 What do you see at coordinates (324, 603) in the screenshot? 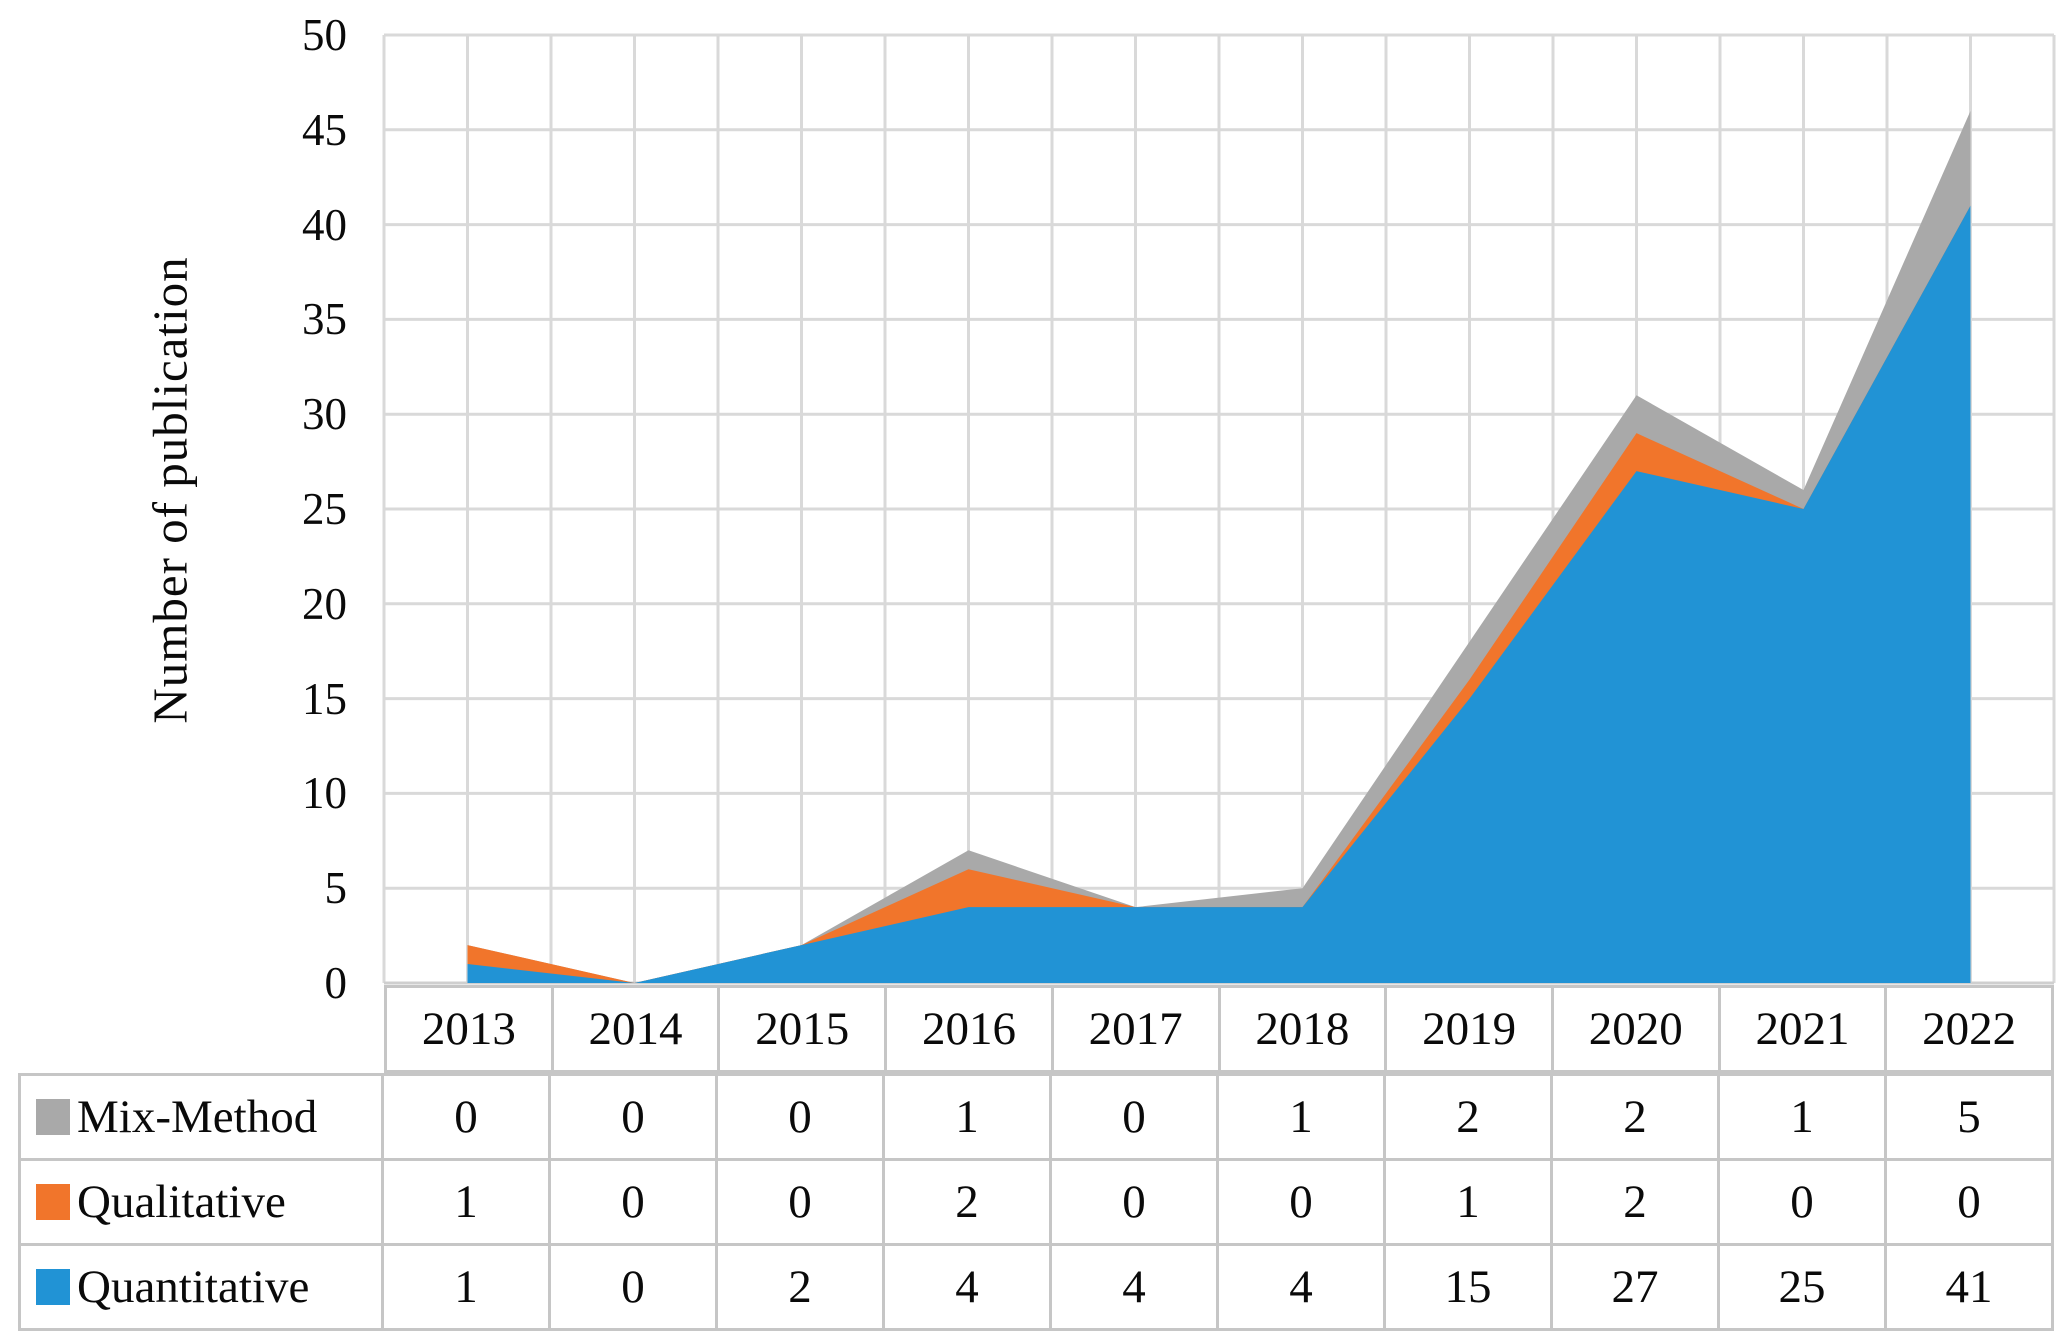
I see `y-axis-tick-label: 20` at bounding box center [324, 603].